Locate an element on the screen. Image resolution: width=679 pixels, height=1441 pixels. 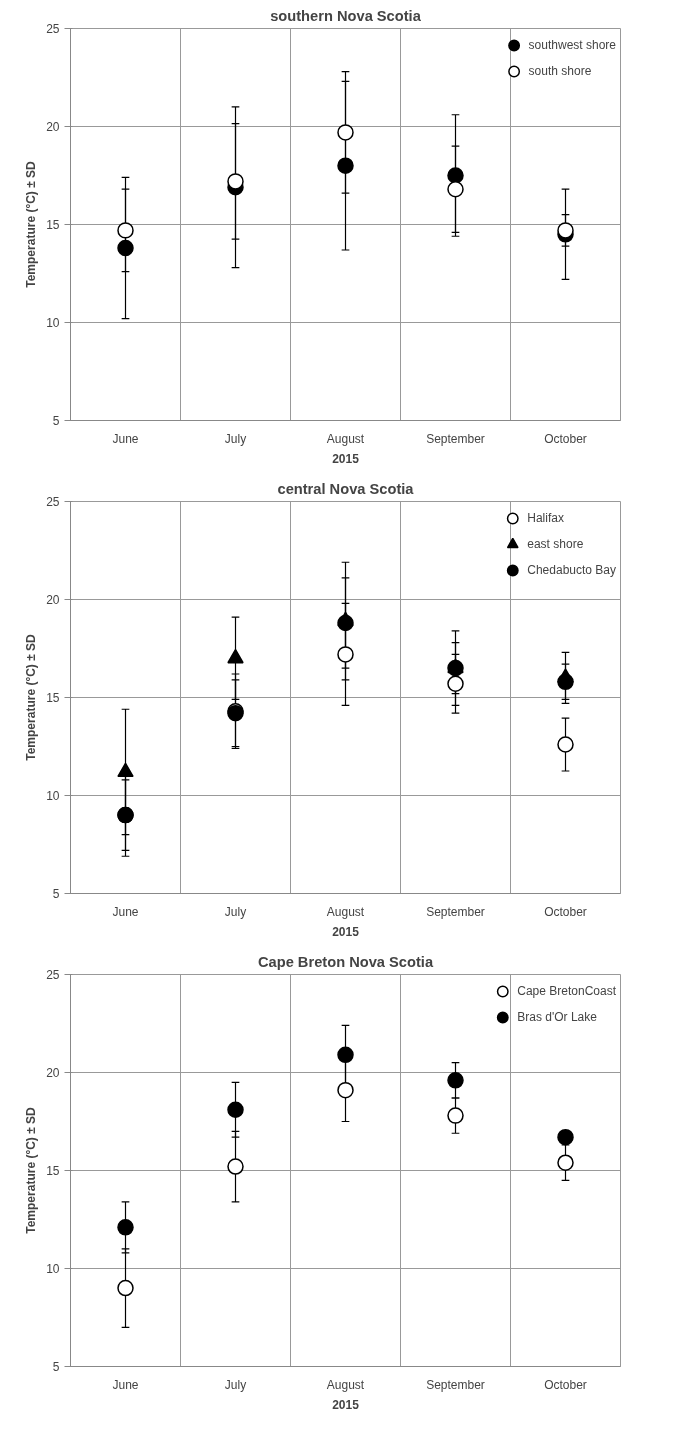
chart-title: central Nova Scotia is located at coordinates (346, 488).